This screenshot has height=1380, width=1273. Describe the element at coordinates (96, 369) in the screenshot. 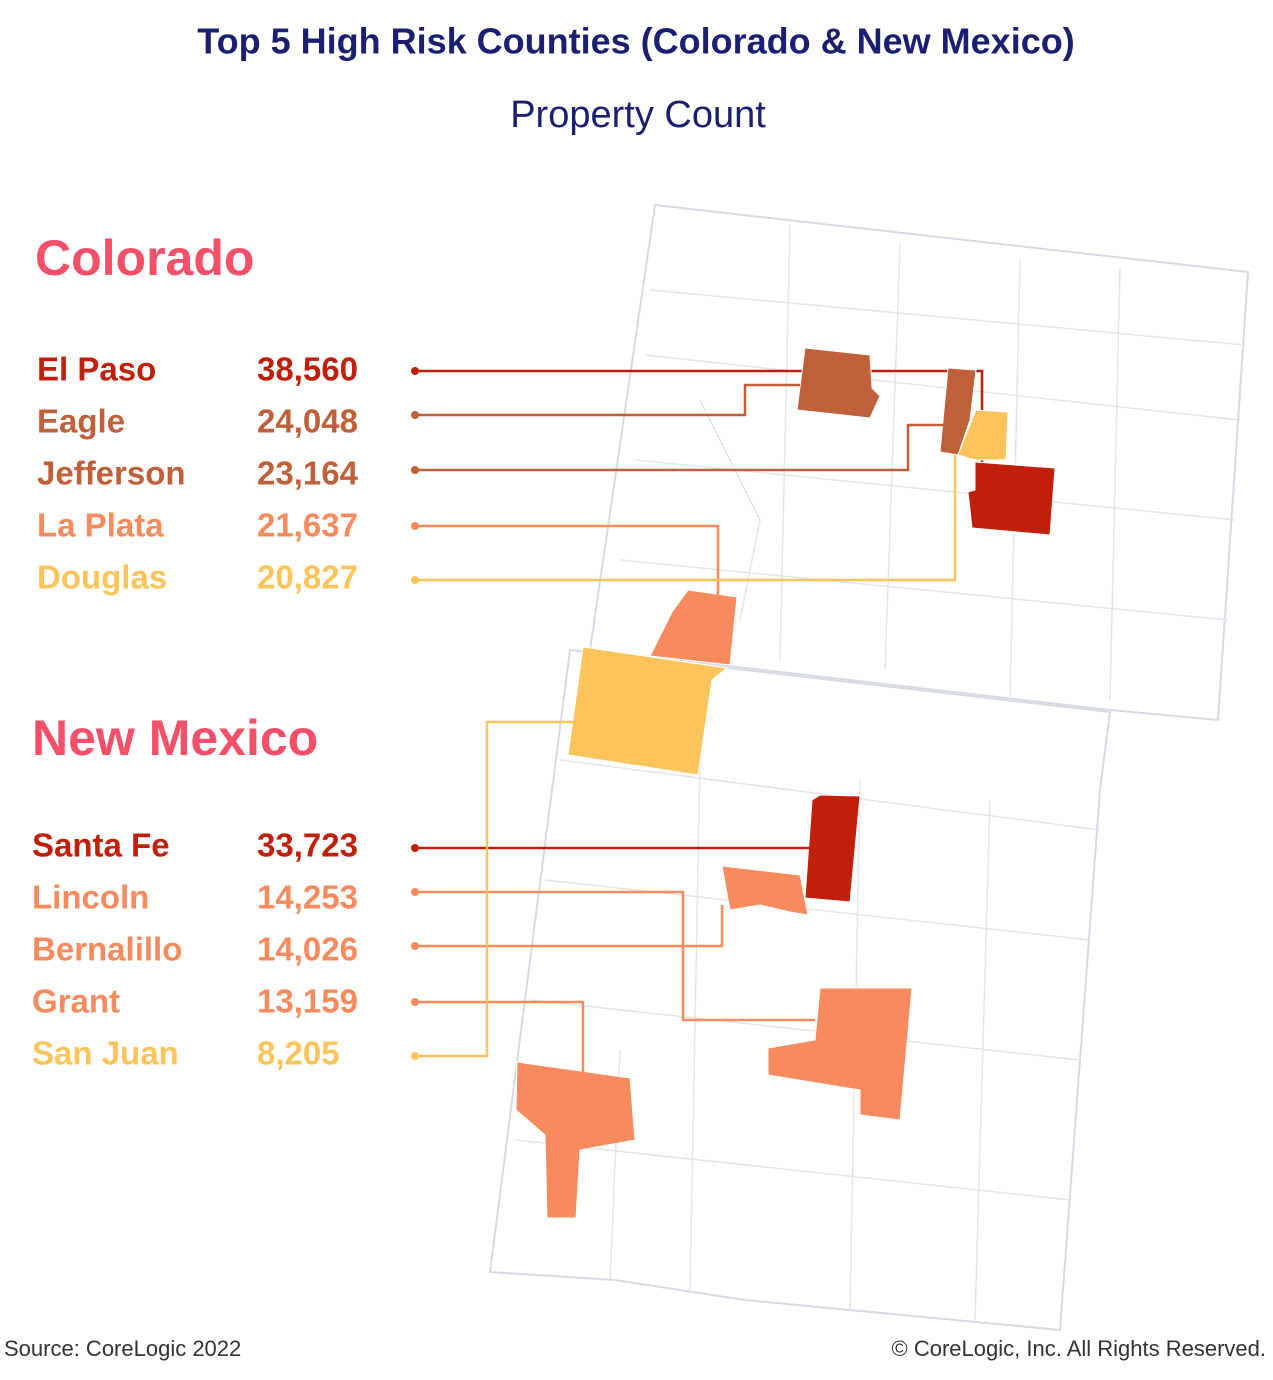

I see `county-name: El Paso` at that location.